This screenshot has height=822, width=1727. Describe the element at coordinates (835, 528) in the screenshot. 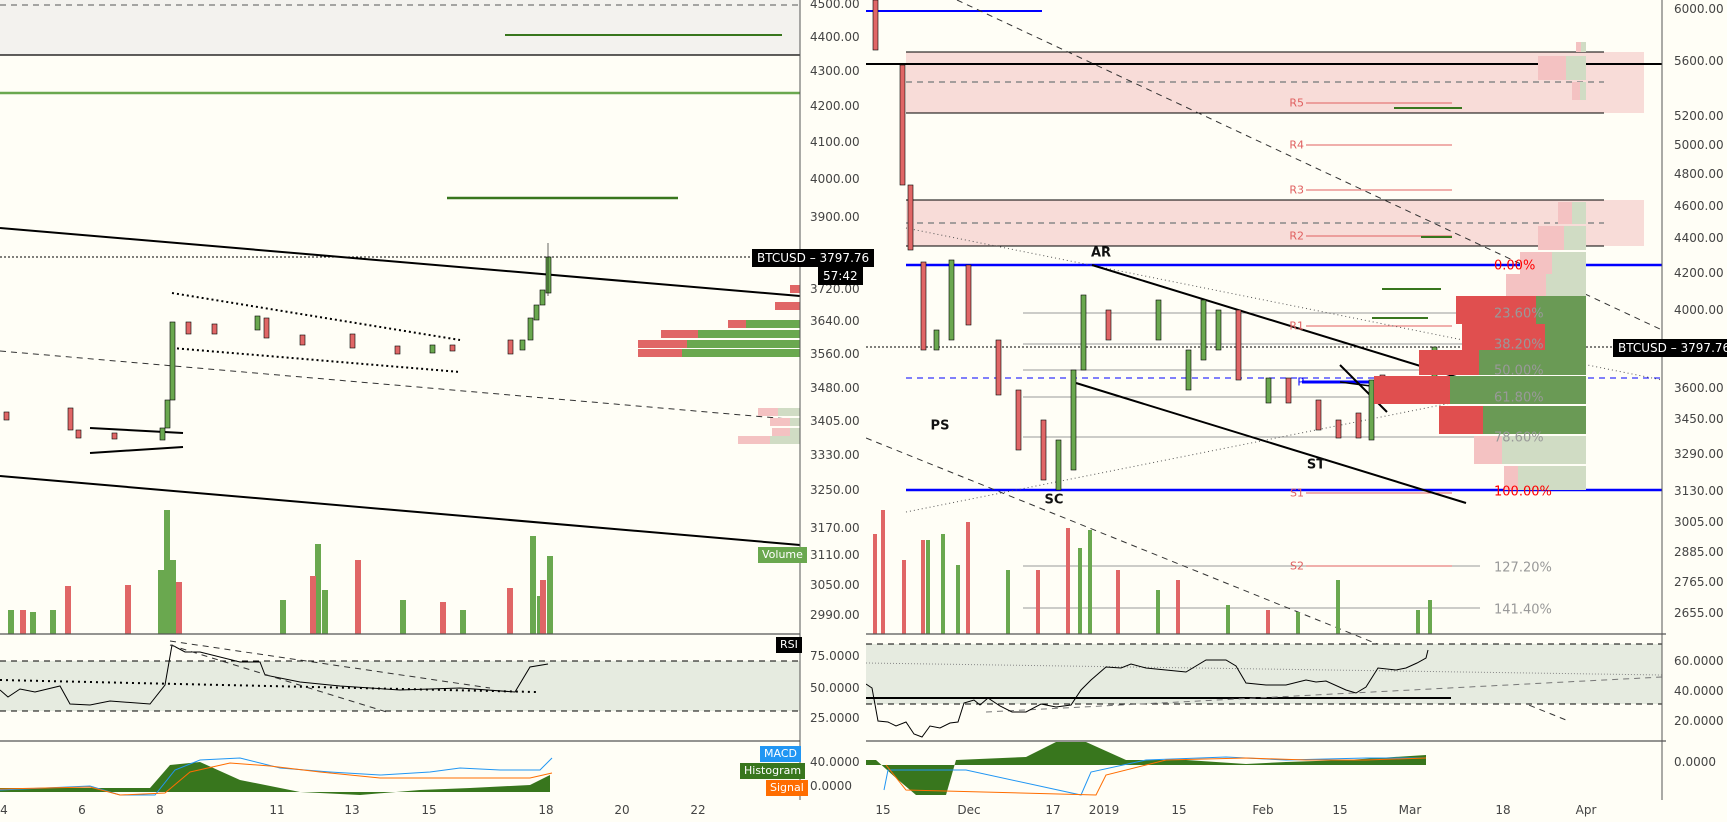

I see `price-tick: 3170.00` at that location.